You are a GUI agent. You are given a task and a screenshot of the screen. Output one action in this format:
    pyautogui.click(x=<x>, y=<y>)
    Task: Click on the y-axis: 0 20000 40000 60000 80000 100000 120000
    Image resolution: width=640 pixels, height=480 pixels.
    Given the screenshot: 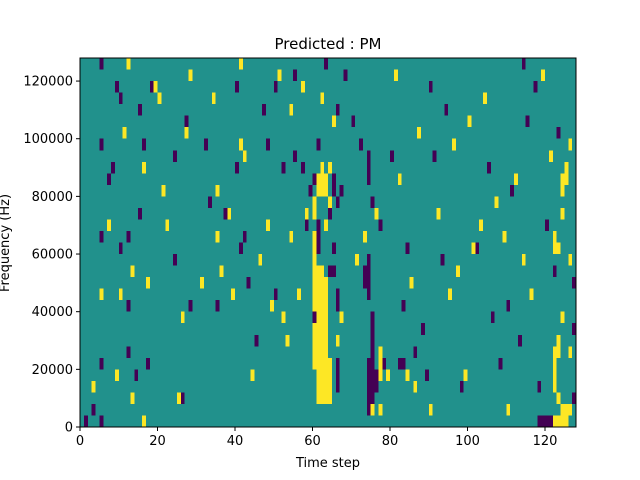 What is the action you would take?
    pyautogui.click(x=51, y=255)
    